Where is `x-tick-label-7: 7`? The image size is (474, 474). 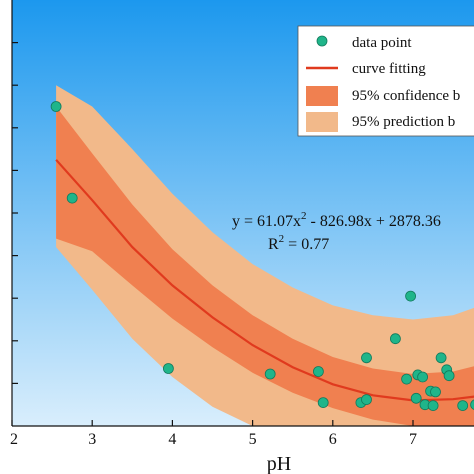
x-tick-label-7: 7 is located at coordinates (413, 439).